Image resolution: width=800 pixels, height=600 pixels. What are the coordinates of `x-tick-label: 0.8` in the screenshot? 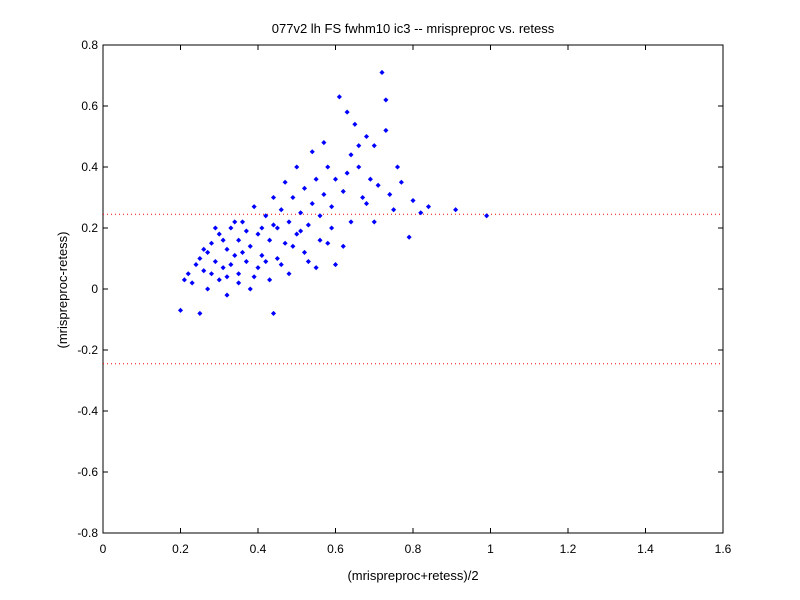 It's located at (413, 549).